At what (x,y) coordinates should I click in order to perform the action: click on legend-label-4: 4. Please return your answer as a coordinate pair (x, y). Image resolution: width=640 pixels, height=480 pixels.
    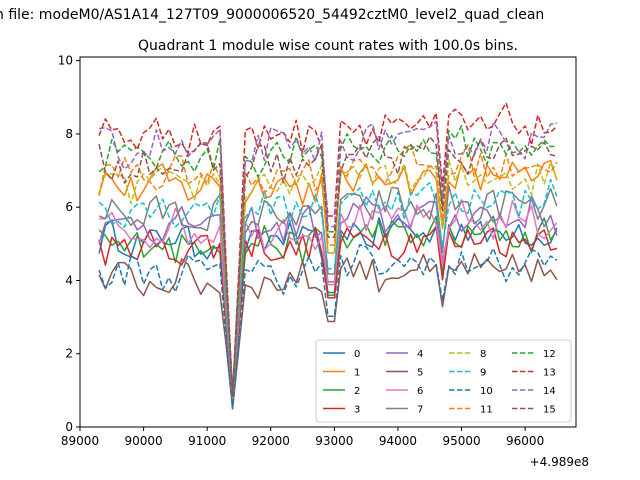
    Looking at the image, I should click on (420, 354).